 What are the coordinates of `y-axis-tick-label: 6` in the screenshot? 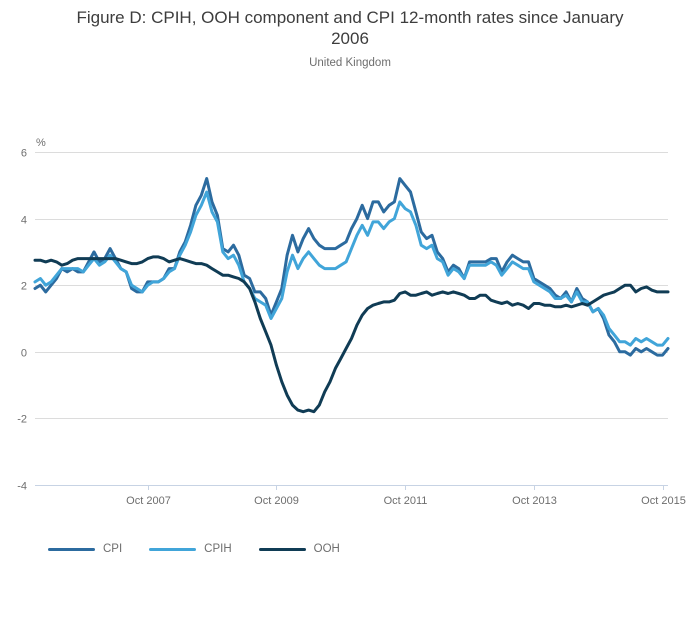 It's located at (24, 154).